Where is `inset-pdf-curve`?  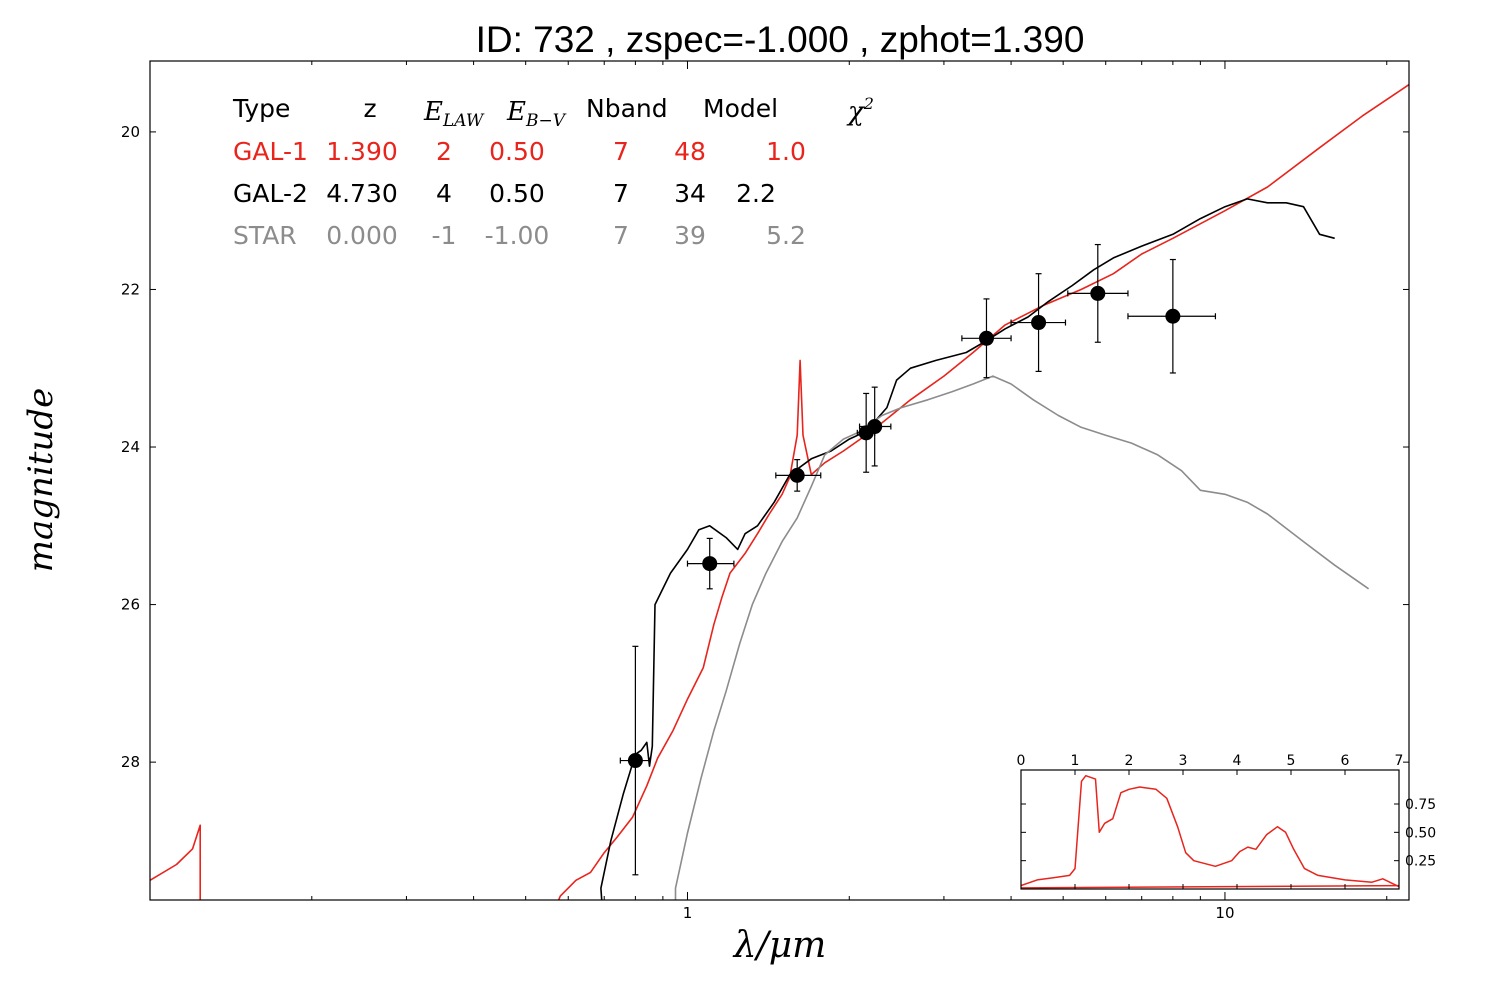
inset-pdf-curve is located at coordinates (1210, 831).